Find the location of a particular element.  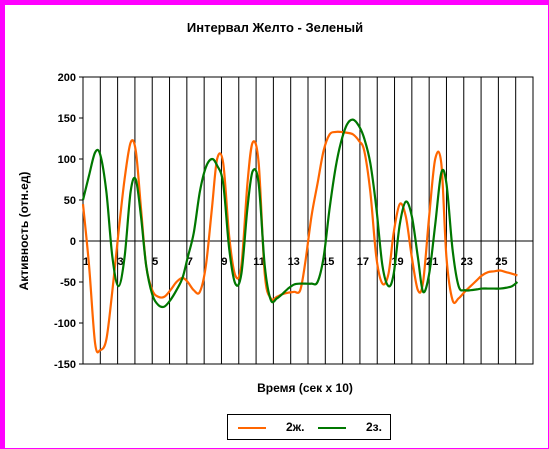

legend: 2ж. 2з. is located at coordinates (309, 427).